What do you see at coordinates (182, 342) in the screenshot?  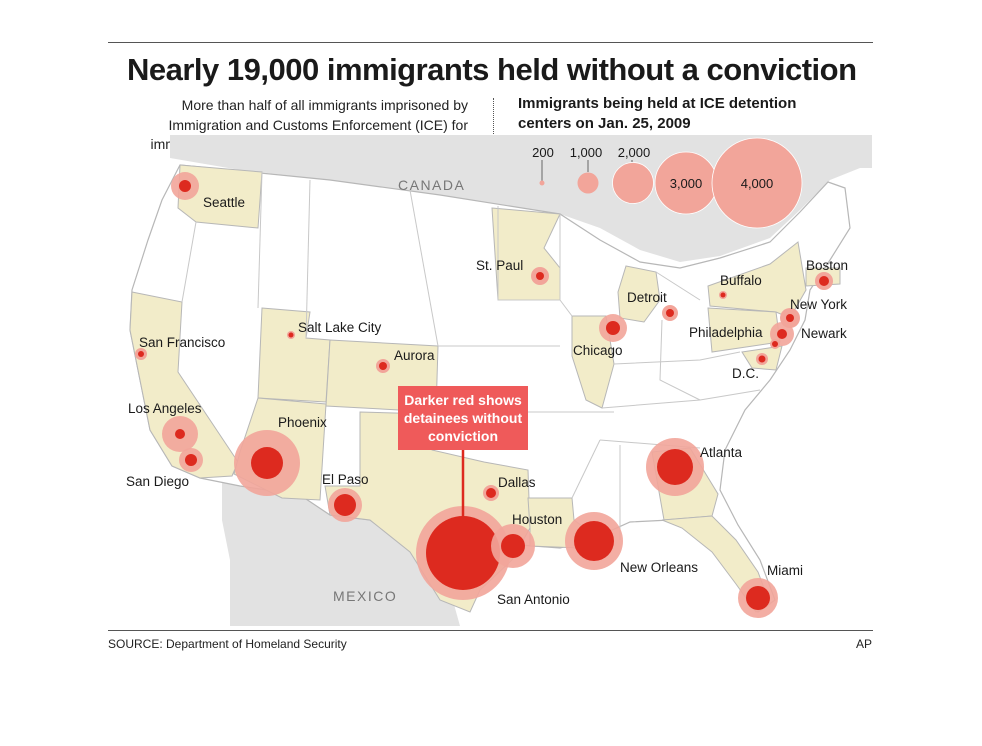 I see `city-label-san-francisco: San Francisco` at bounding box center [182, 342].